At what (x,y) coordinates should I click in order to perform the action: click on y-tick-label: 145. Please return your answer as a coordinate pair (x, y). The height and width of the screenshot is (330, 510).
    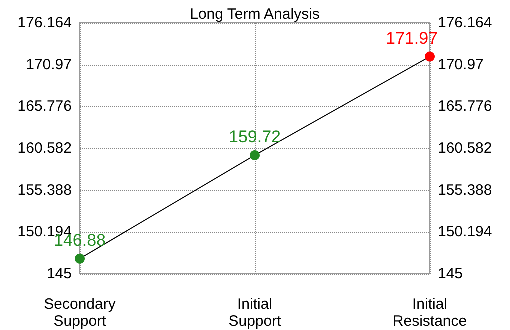
    Looking at the image, I should click on (59, 274).